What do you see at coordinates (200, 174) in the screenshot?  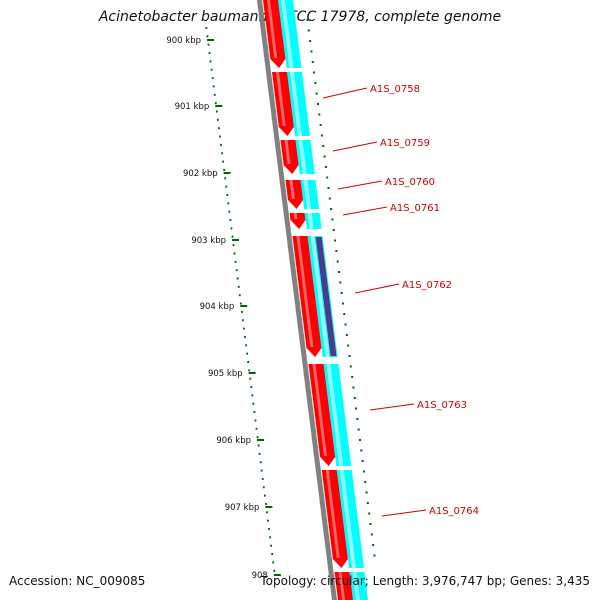 I see `tick-label: 902 kbp` at bounding box center [200, 174].